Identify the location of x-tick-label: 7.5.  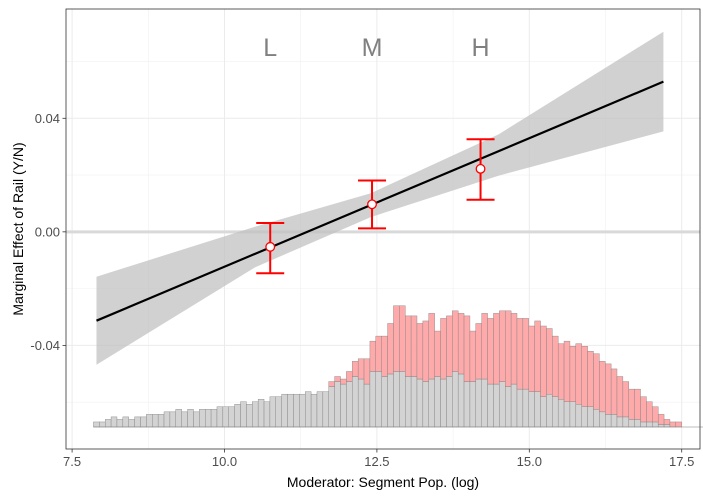
(72, 461).